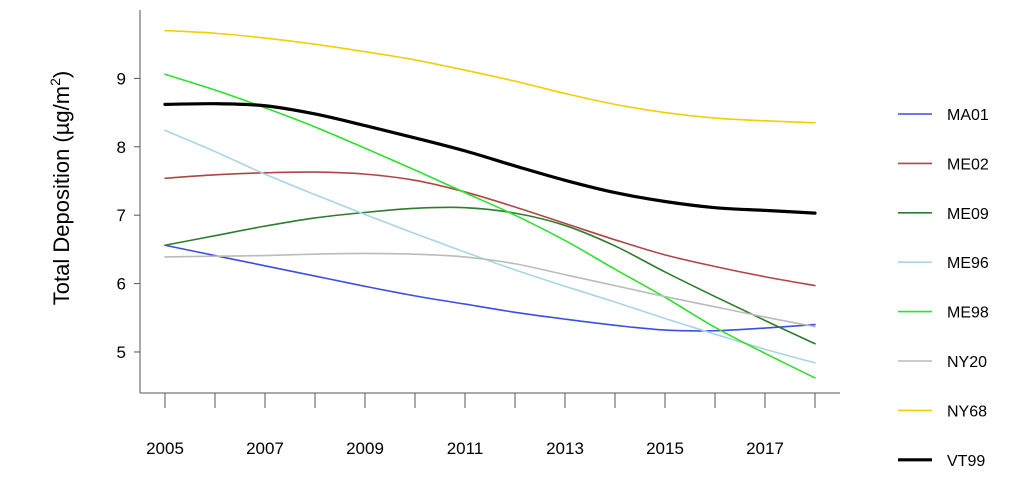  I want to click on x-tick-label: 2009, so click(365, 448).